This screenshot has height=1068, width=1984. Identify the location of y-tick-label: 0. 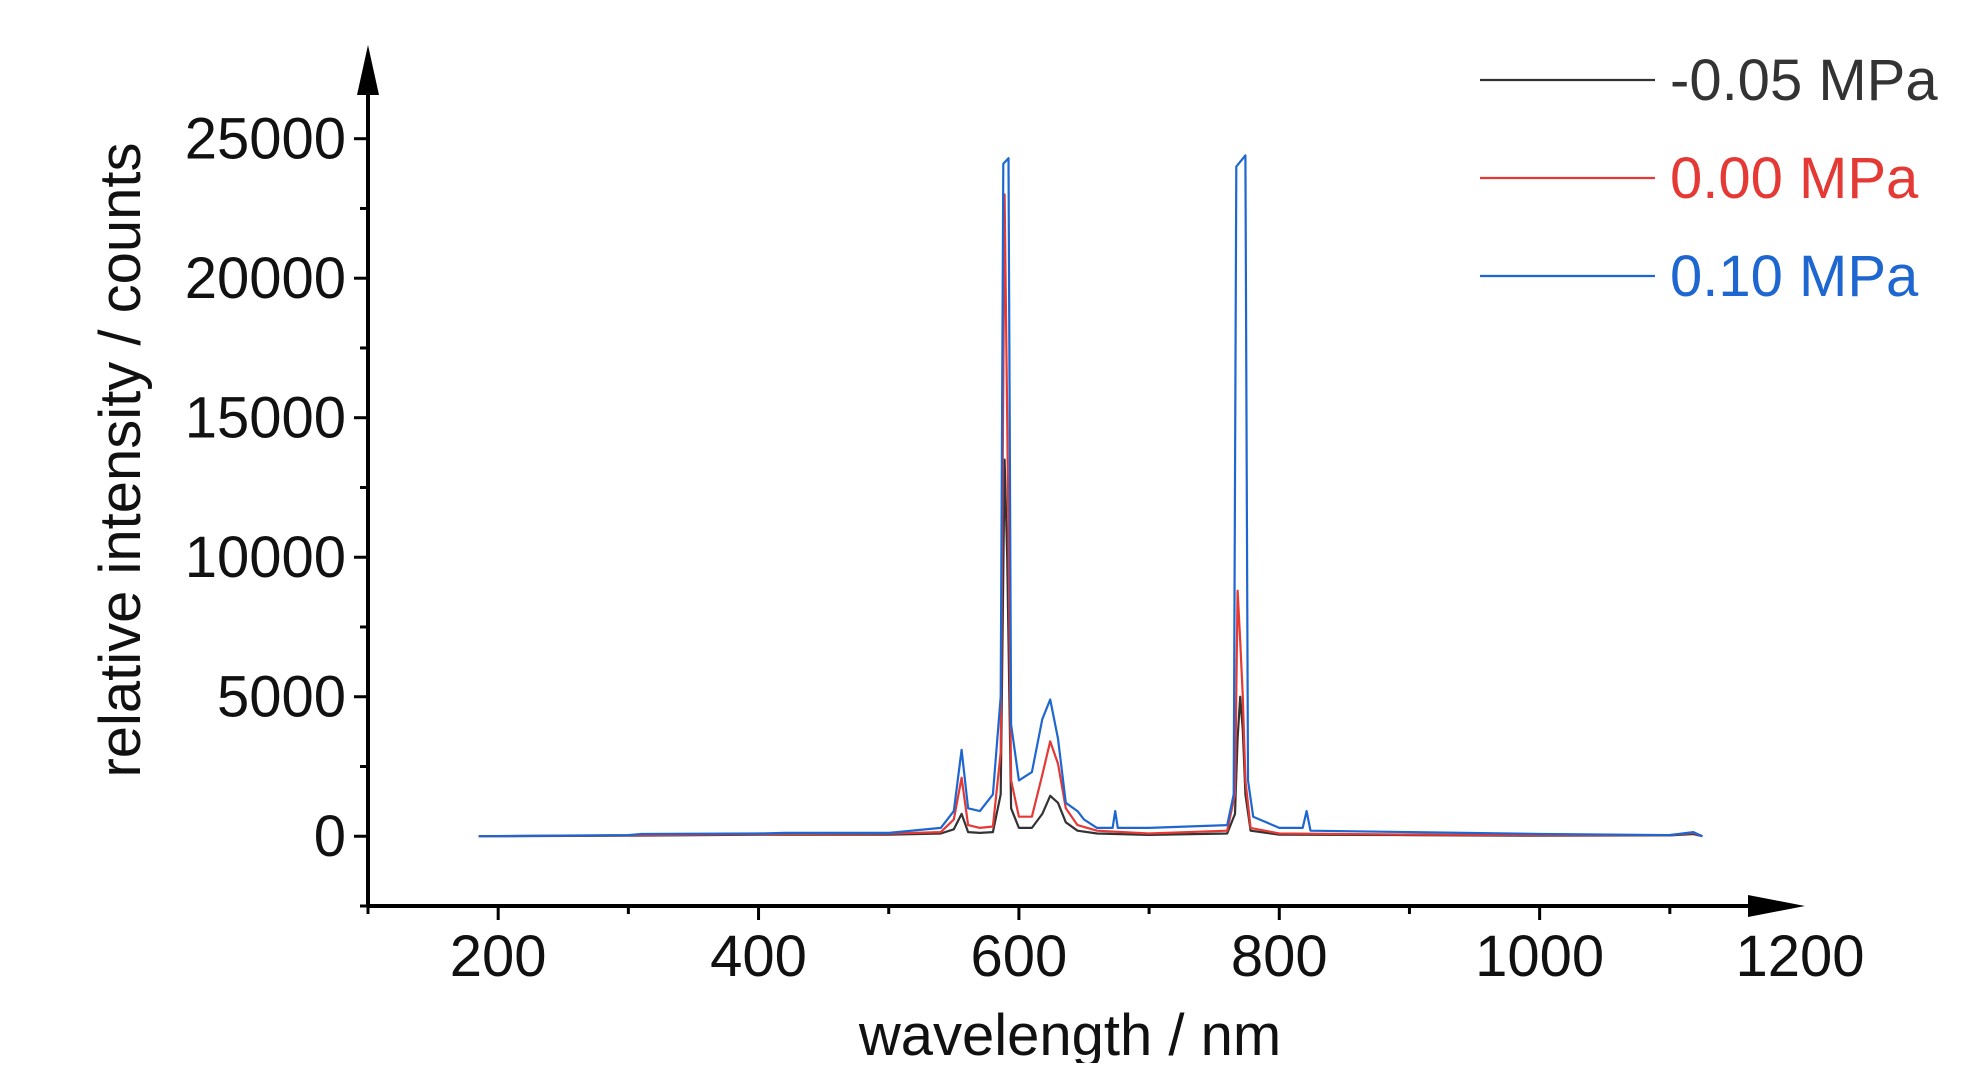
(330, 836).